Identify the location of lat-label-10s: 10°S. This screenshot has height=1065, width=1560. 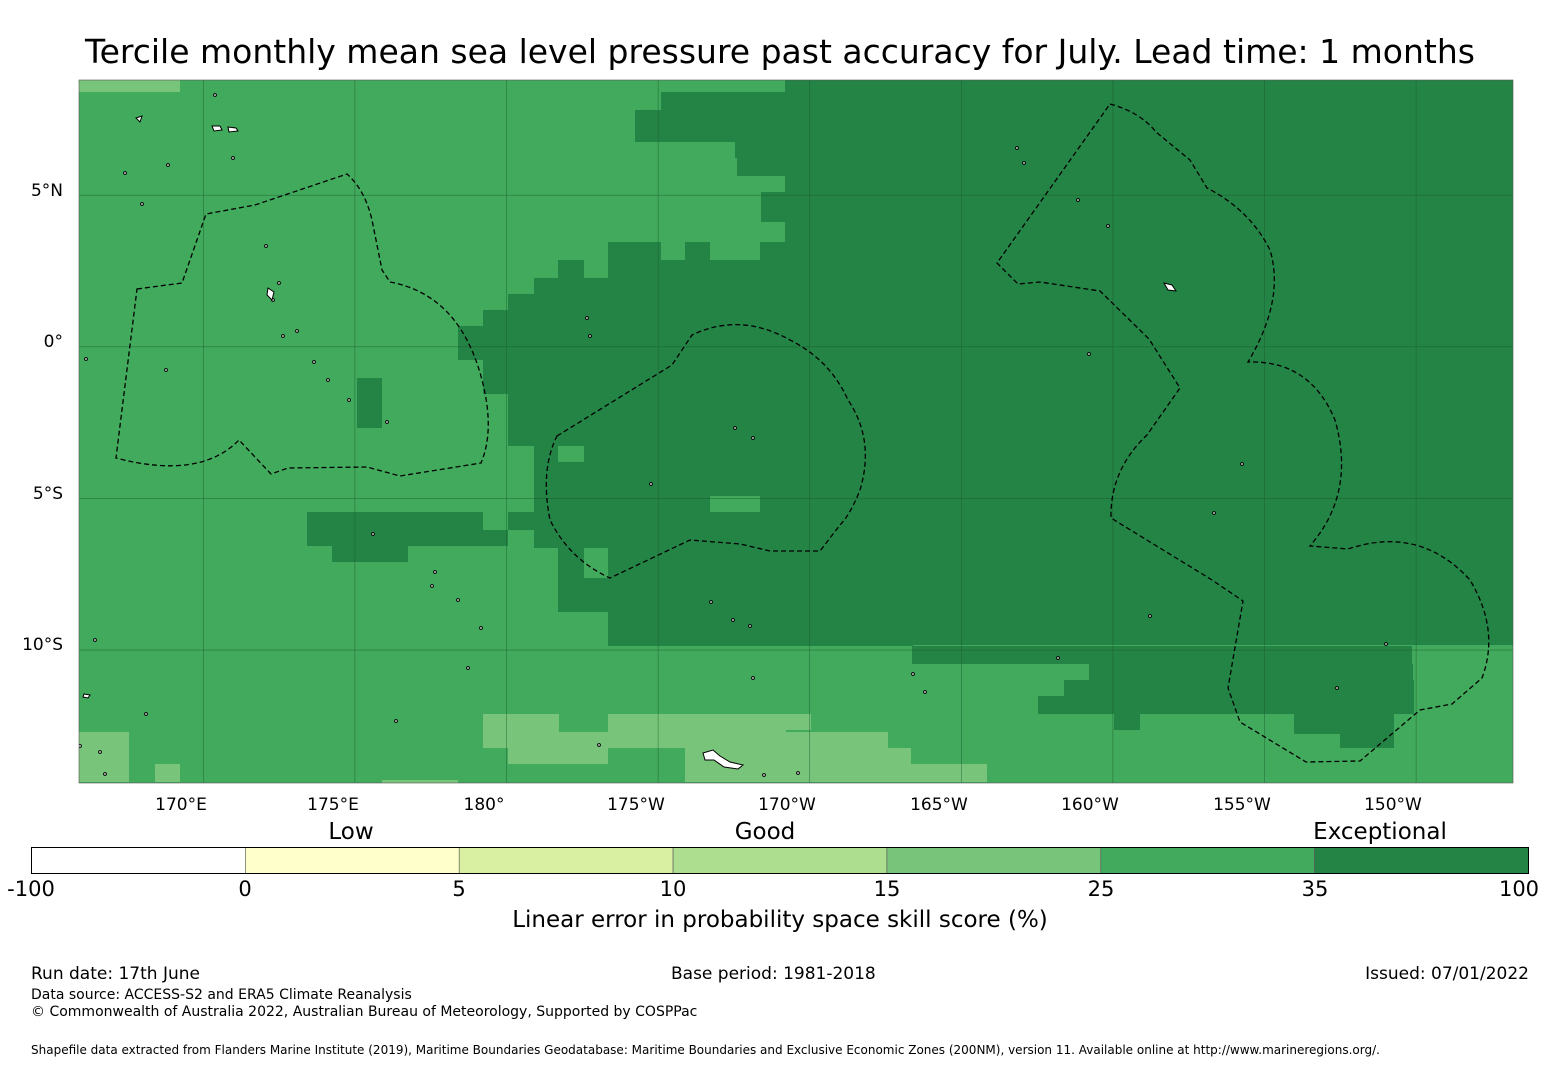
(42, 645).